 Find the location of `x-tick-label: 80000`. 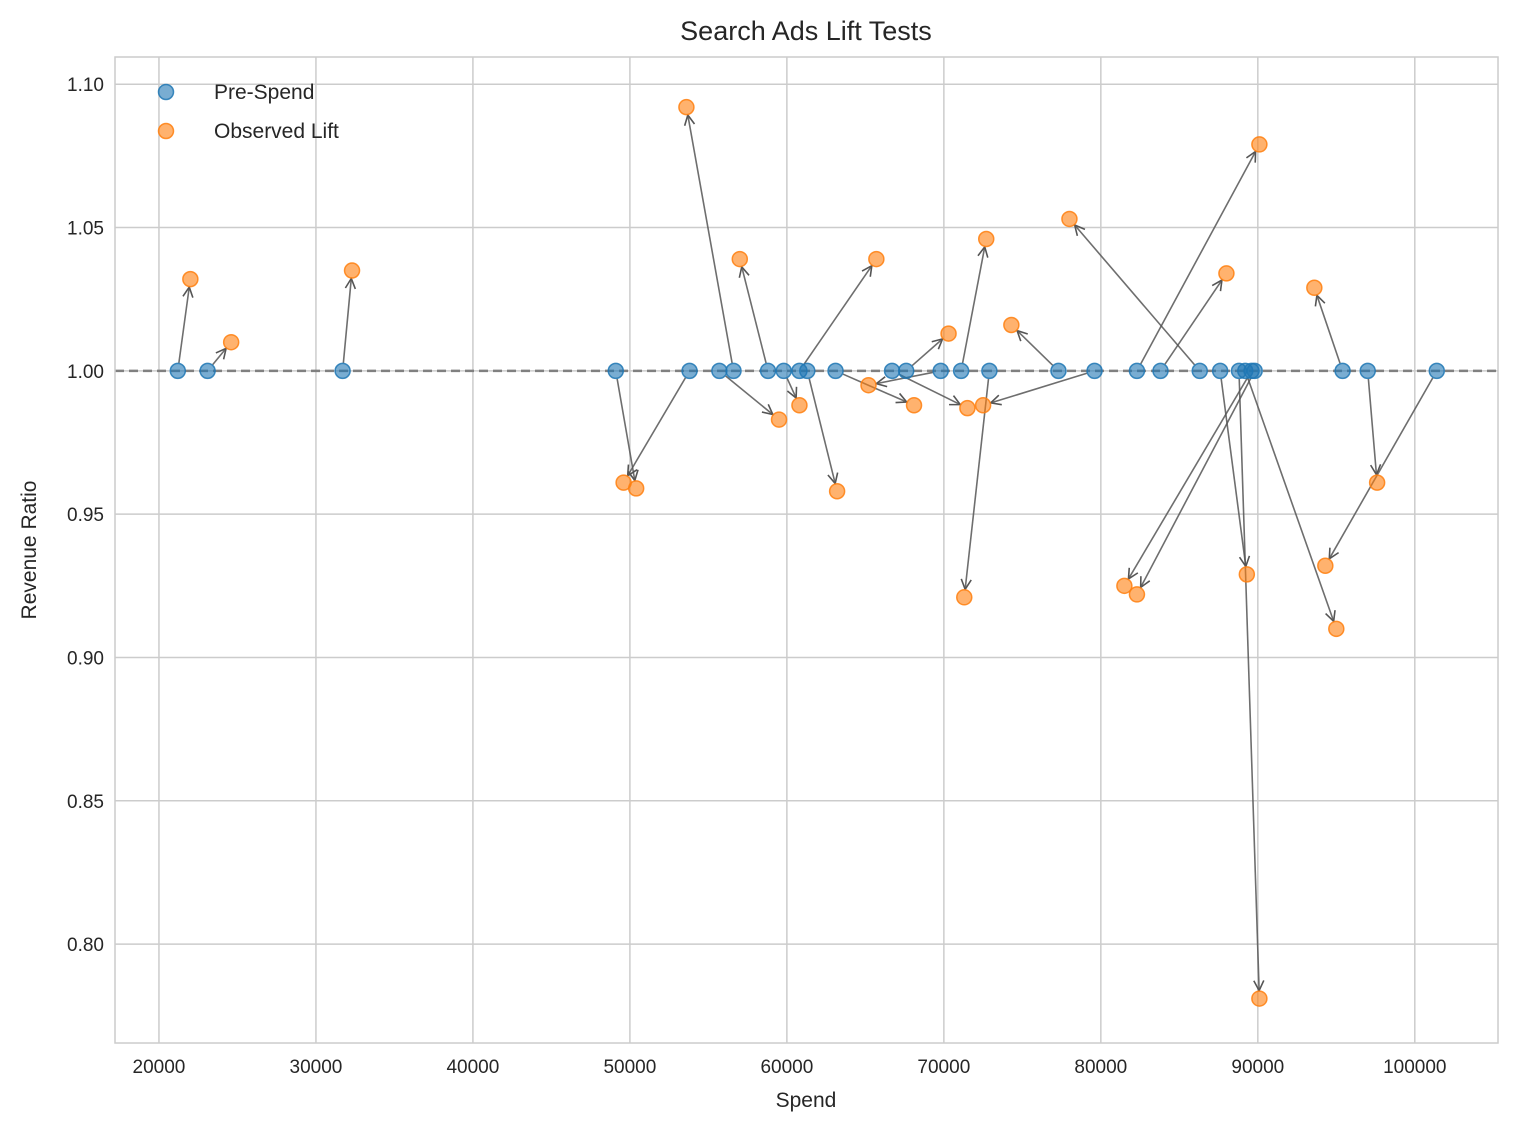

x-tick-label: 80000 is located at coordinates (1100, 1067).